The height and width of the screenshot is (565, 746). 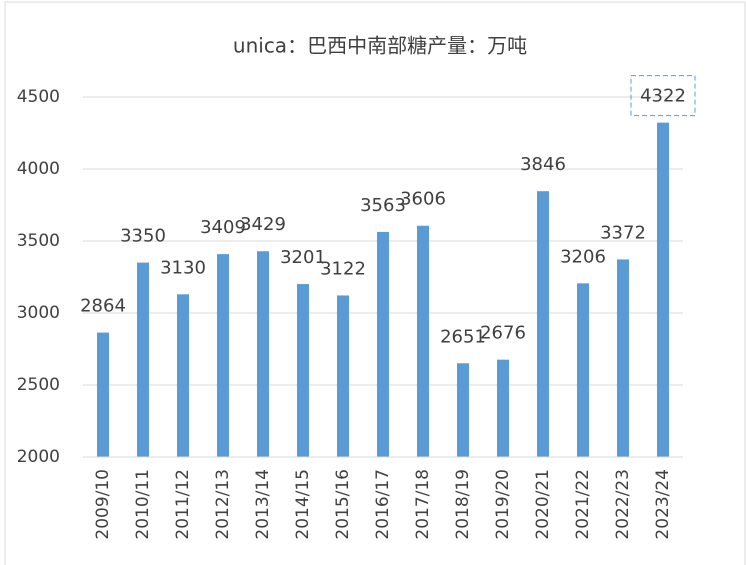 What do you see at coordinates (380, 46) in the screenshot?
I see `chart-title: unica：巴西中南部糖产量：万吨` at bounding box center [380, 46].